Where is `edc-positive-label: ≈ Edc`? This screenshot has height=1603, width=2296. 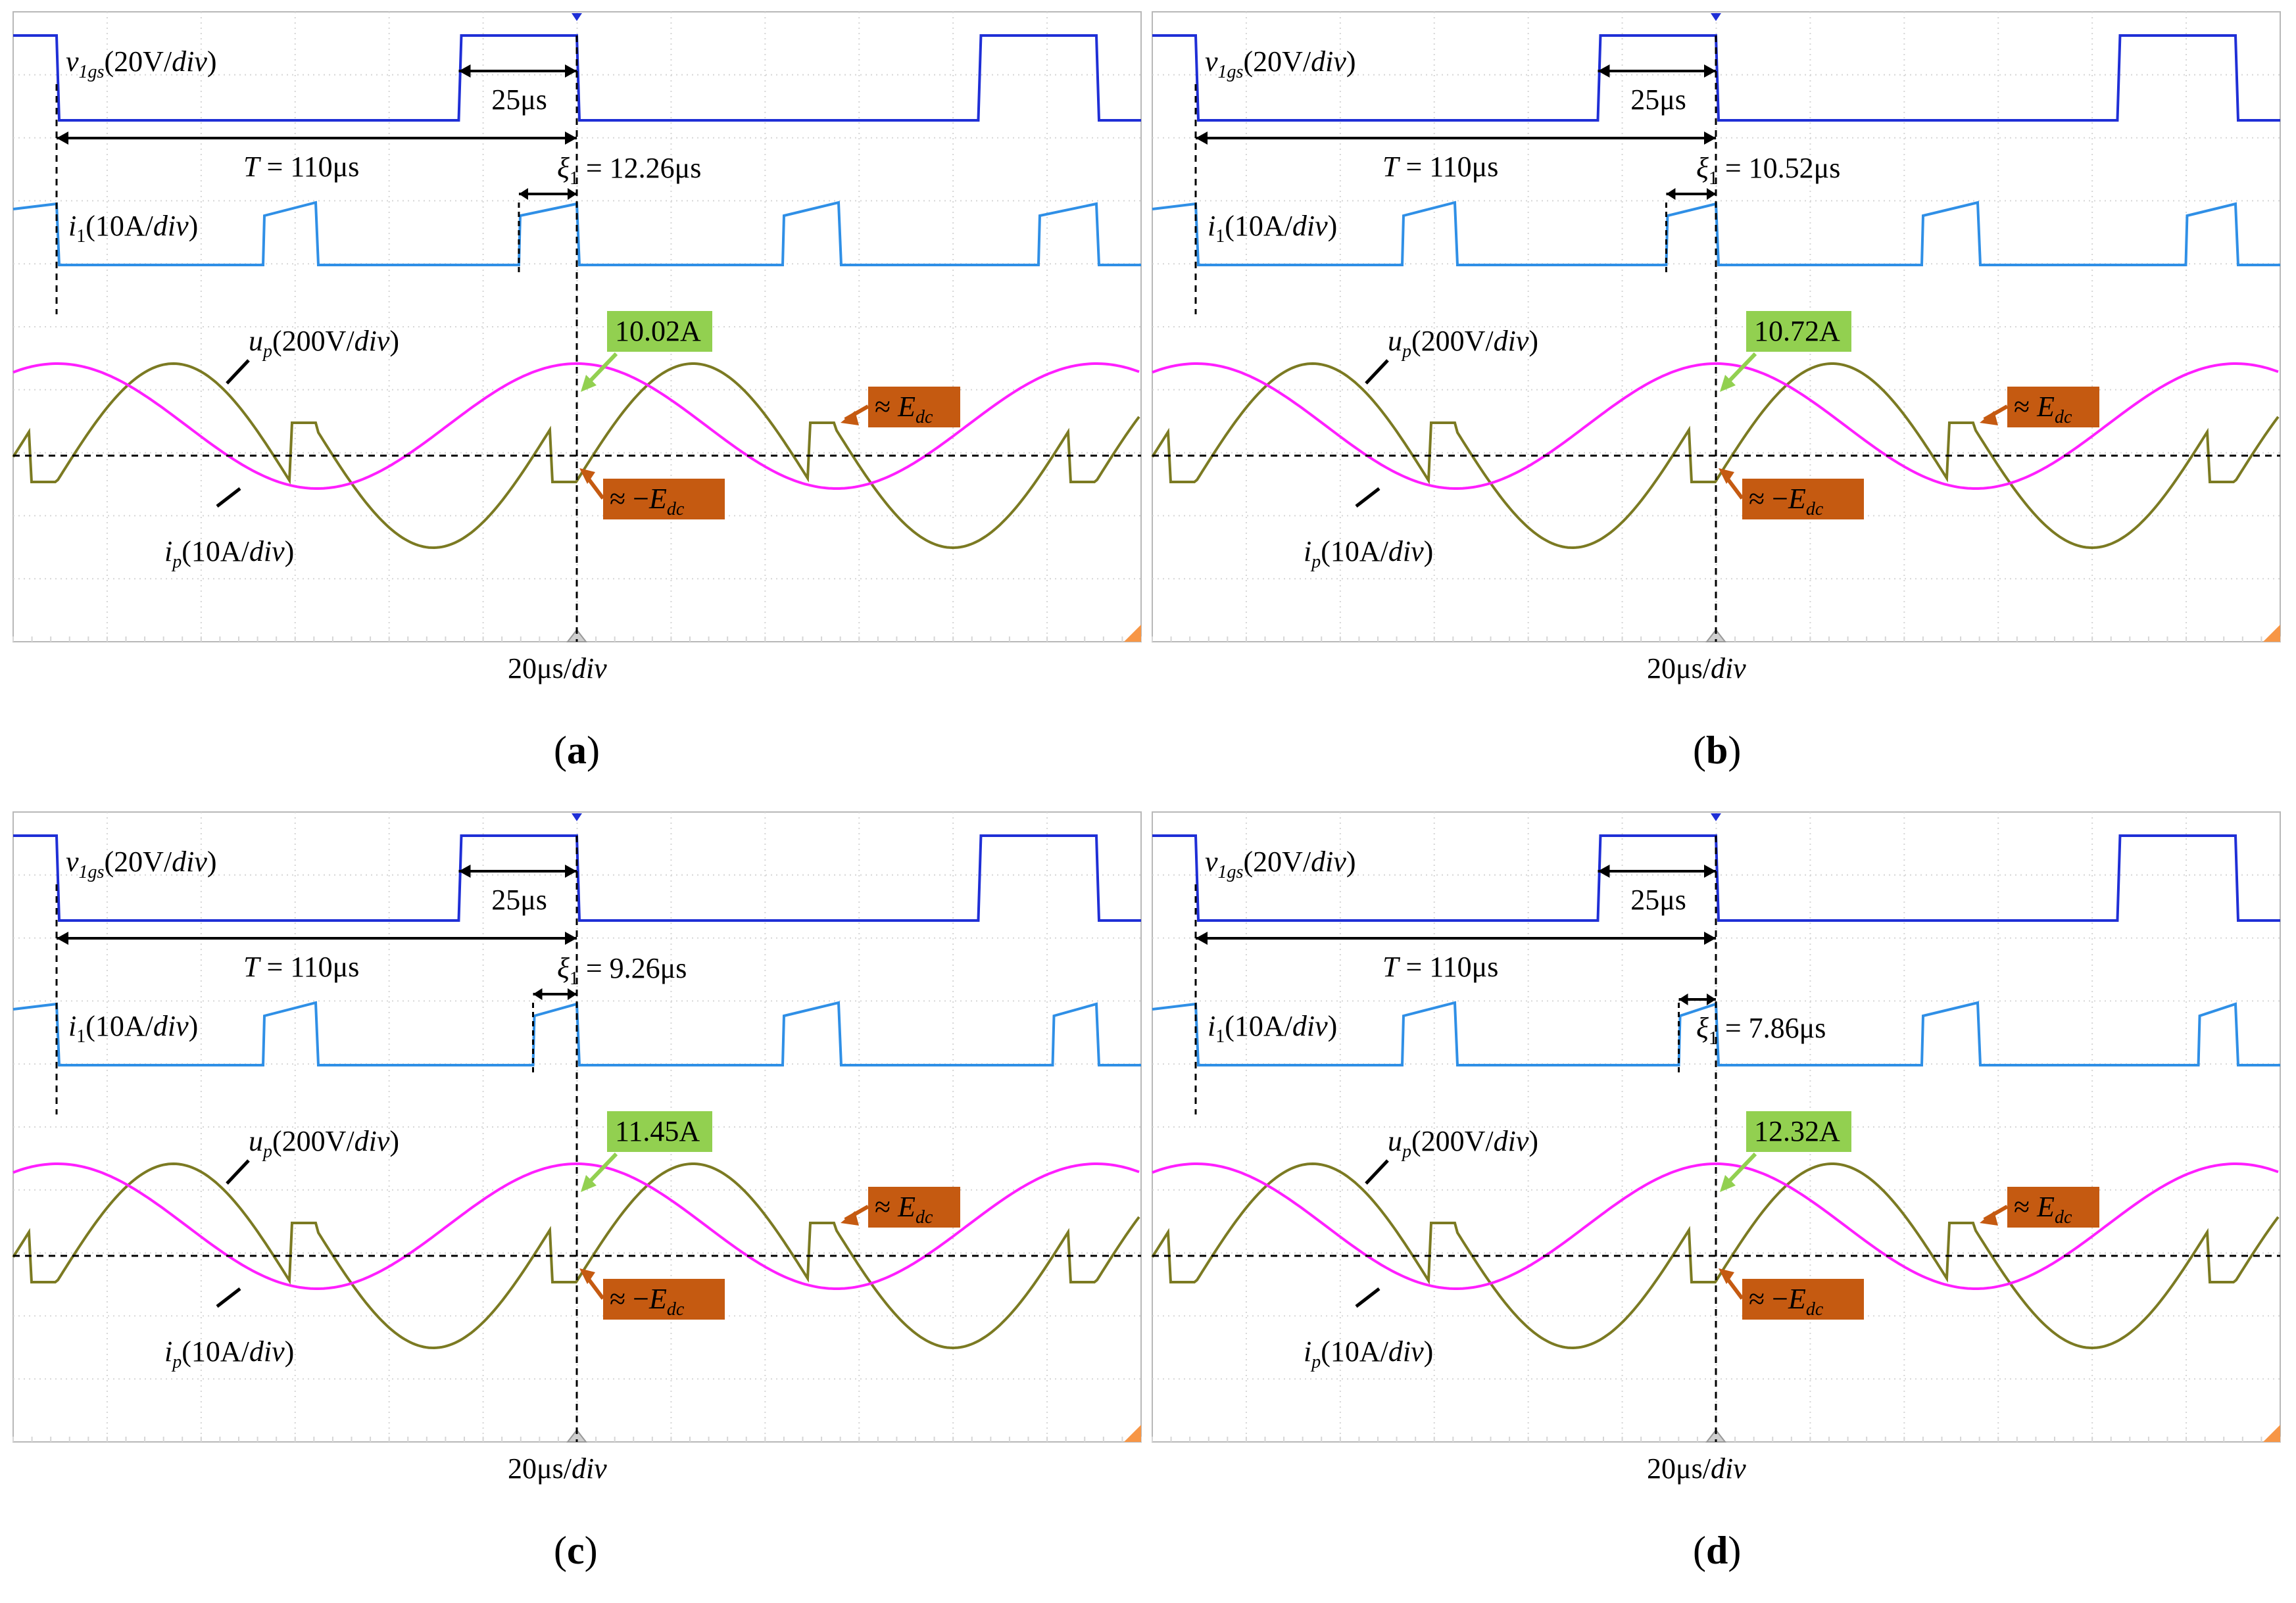 edc-positive-label: ≈ Edc is located at coordinates (904, 409).